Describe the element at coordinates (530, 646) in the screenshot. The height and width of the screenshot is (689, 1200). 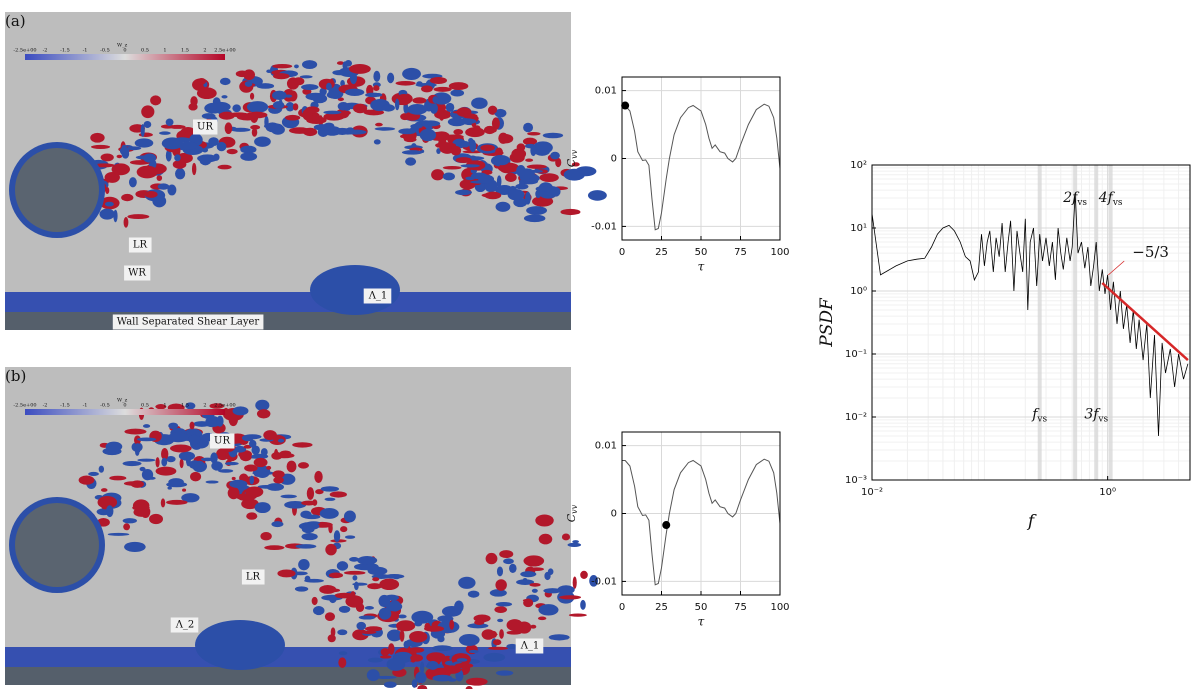
I see `region-label: Λ_1` at that location.